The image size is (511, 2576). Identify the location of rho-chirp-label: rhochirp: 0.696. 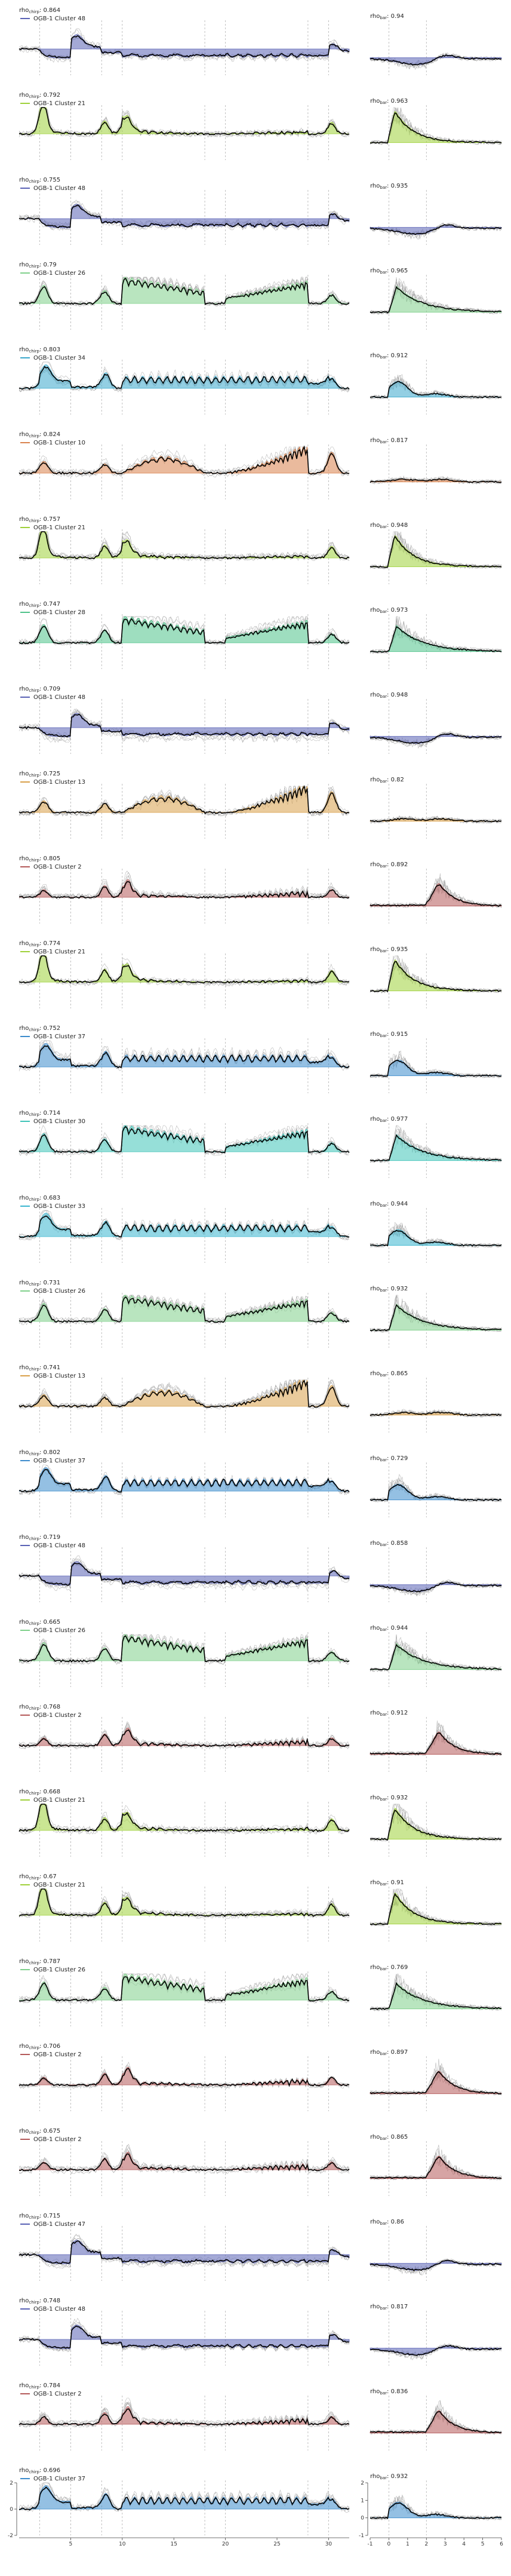
(39, 2470).